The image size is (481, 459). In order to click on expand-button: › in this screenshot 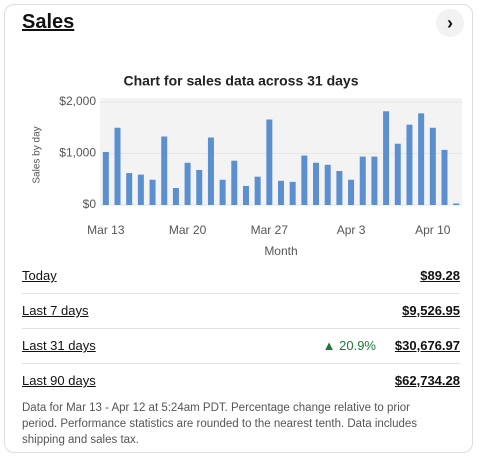, I will do `click(450, 23)`.